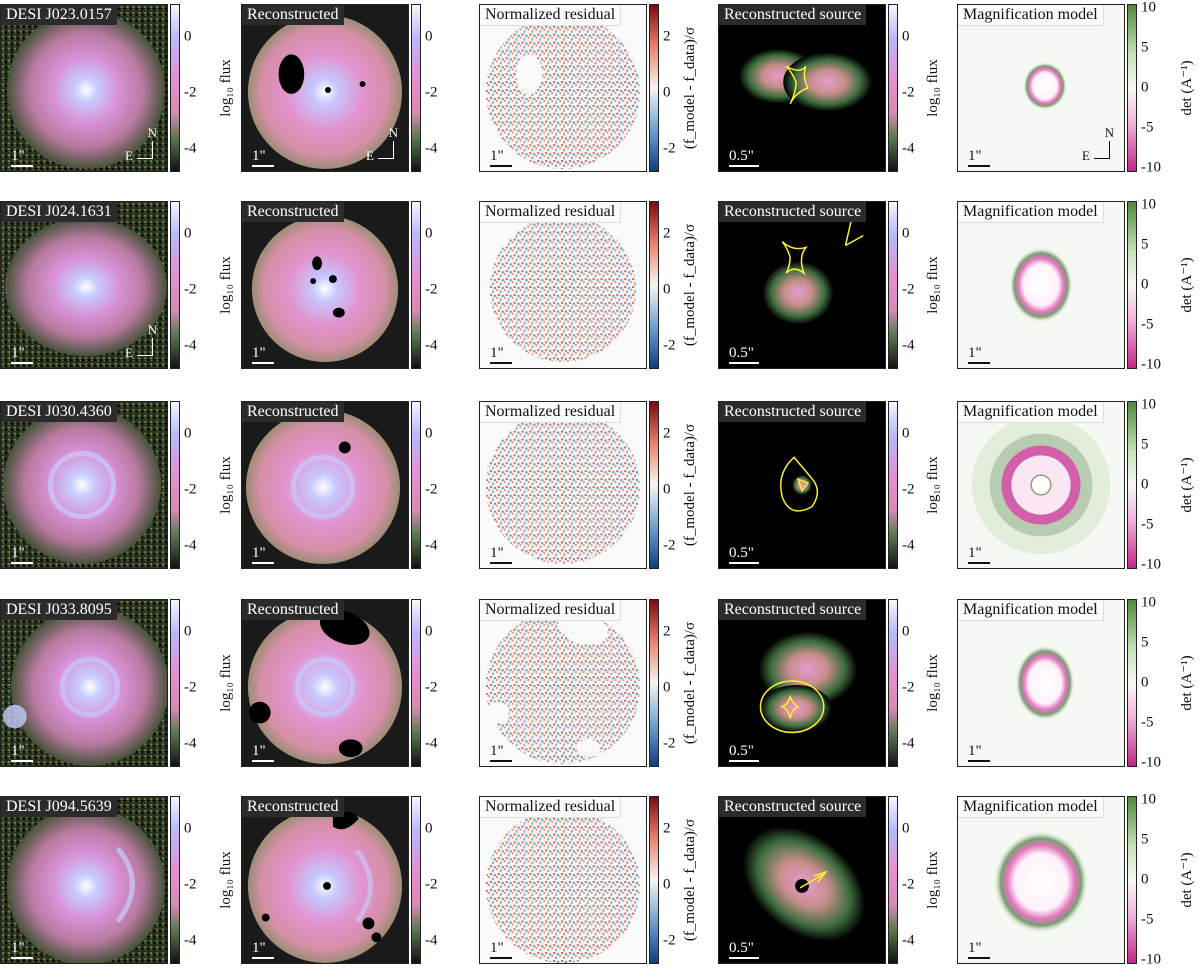 This screenshot has width=1200, height=973. I want to click on observed-image: DESI J024.1631 1" N E, so click(84, 285).